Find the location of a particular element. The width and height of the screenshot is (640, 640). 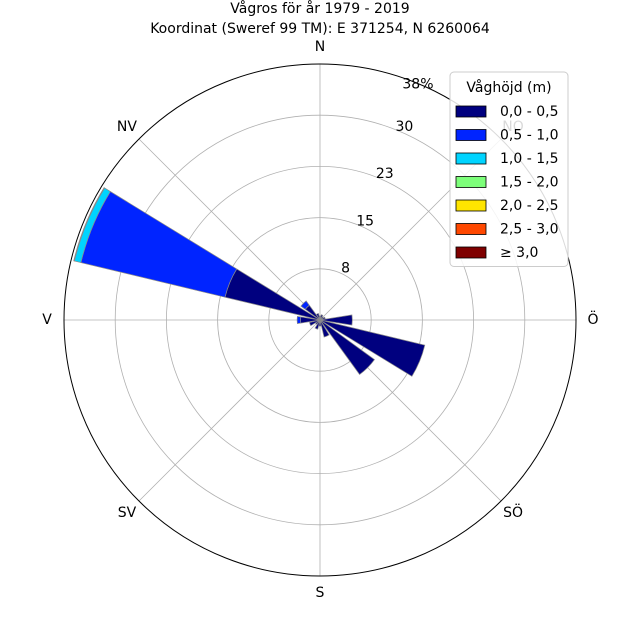

legend-title: Våghöjd (m) is located at coordinates (508, 87).